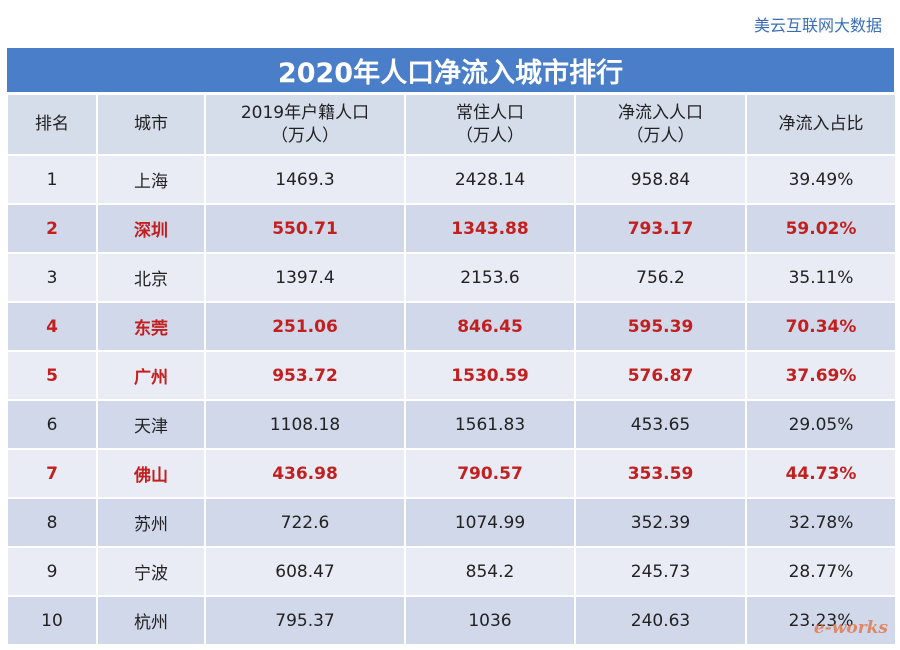  I want to click on cell-net: 793.17, so click(660, 228).